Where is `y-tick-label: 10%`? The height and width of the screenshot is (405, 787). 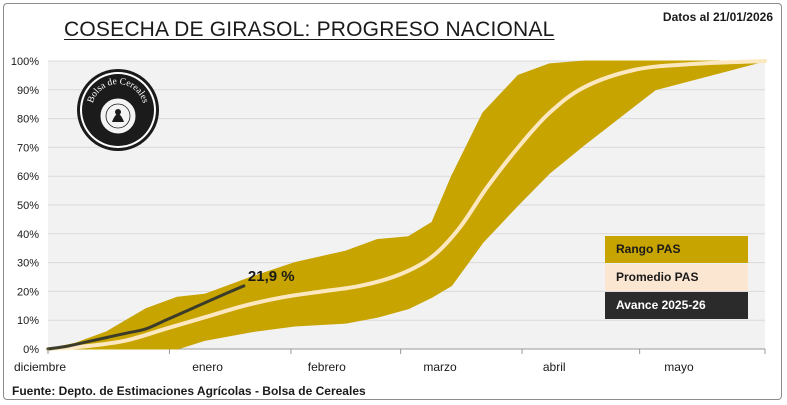
y-tick-label: 10% is located at coordinates (28, 321).